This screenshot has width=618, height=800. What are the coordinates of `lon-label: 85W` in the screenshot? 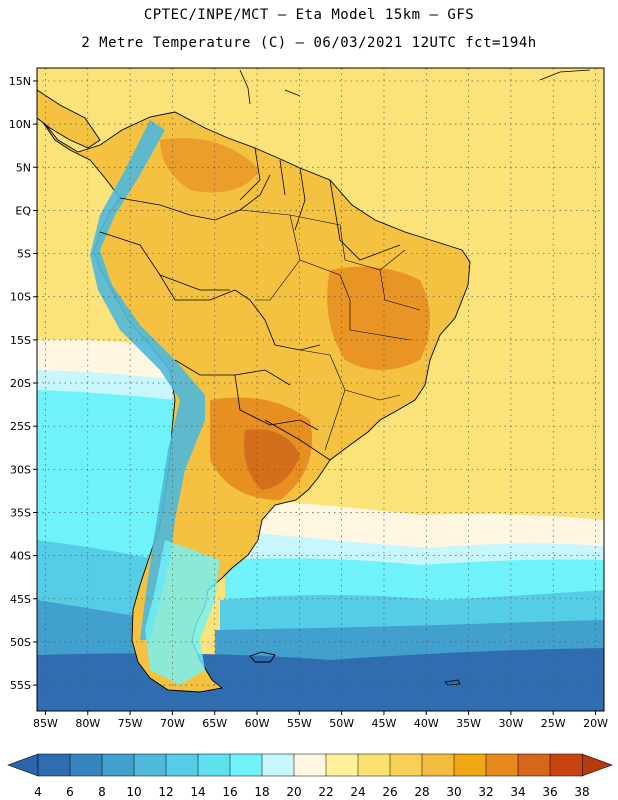 It's located at (45, 723).